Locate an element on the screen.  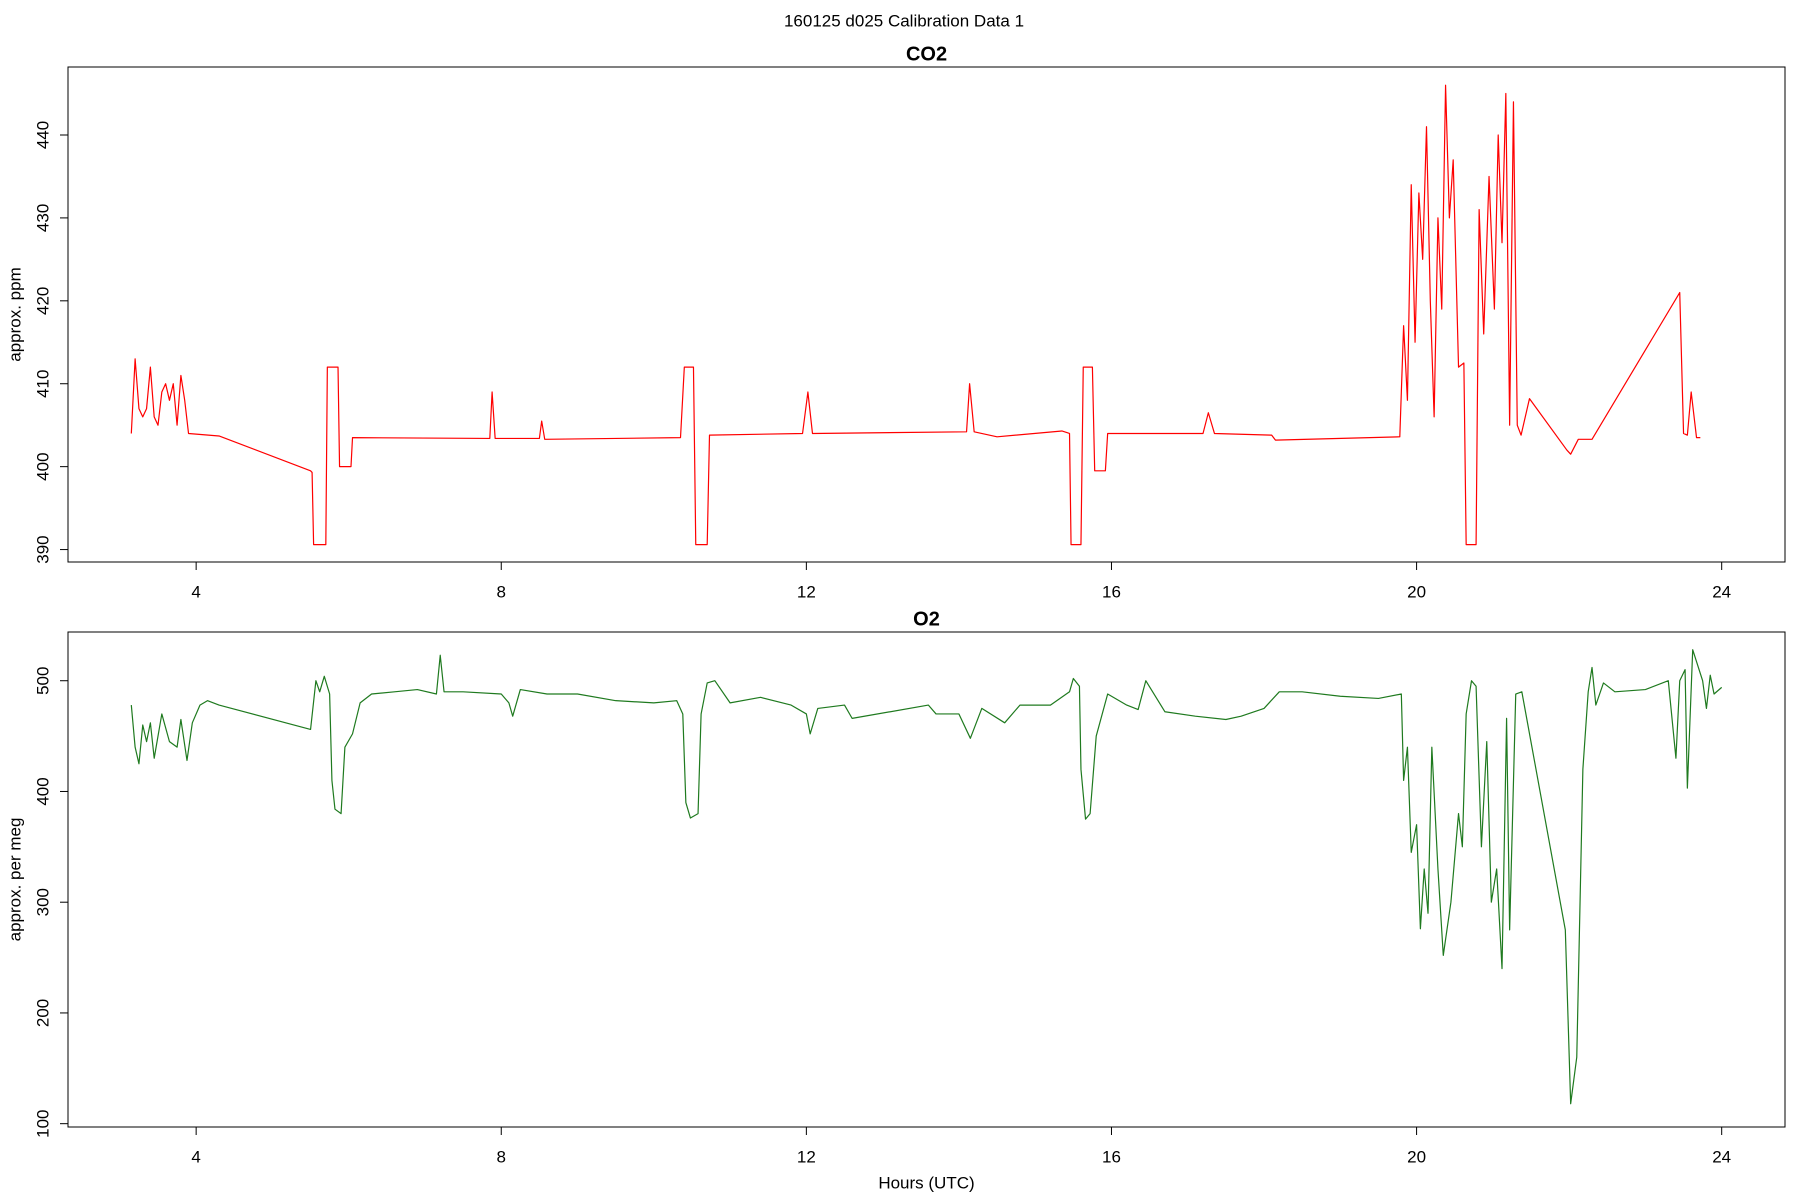
panel-title: O2 is located at coordinates (926, 619).